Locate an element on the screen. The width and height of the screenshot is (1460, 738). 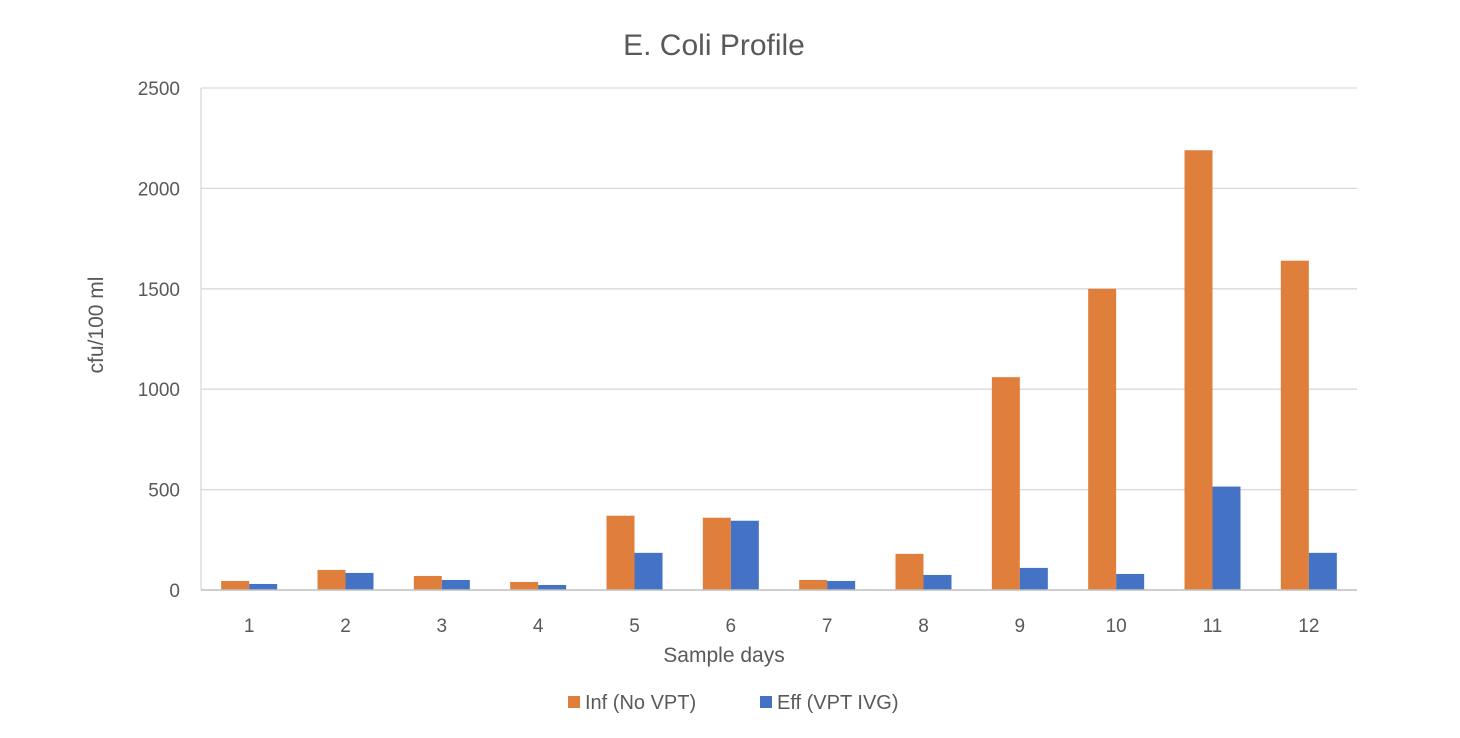
x-tick-label: 5 is located at coordinates (634, 626).